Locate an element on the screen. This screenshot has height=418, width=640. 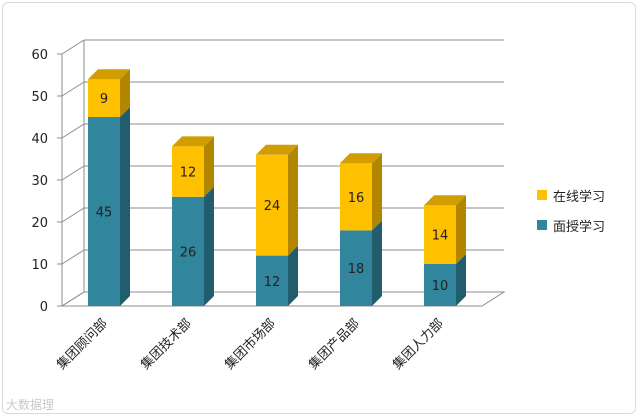
y-tick-label-5: 50 is located at coordinates (39, 97).